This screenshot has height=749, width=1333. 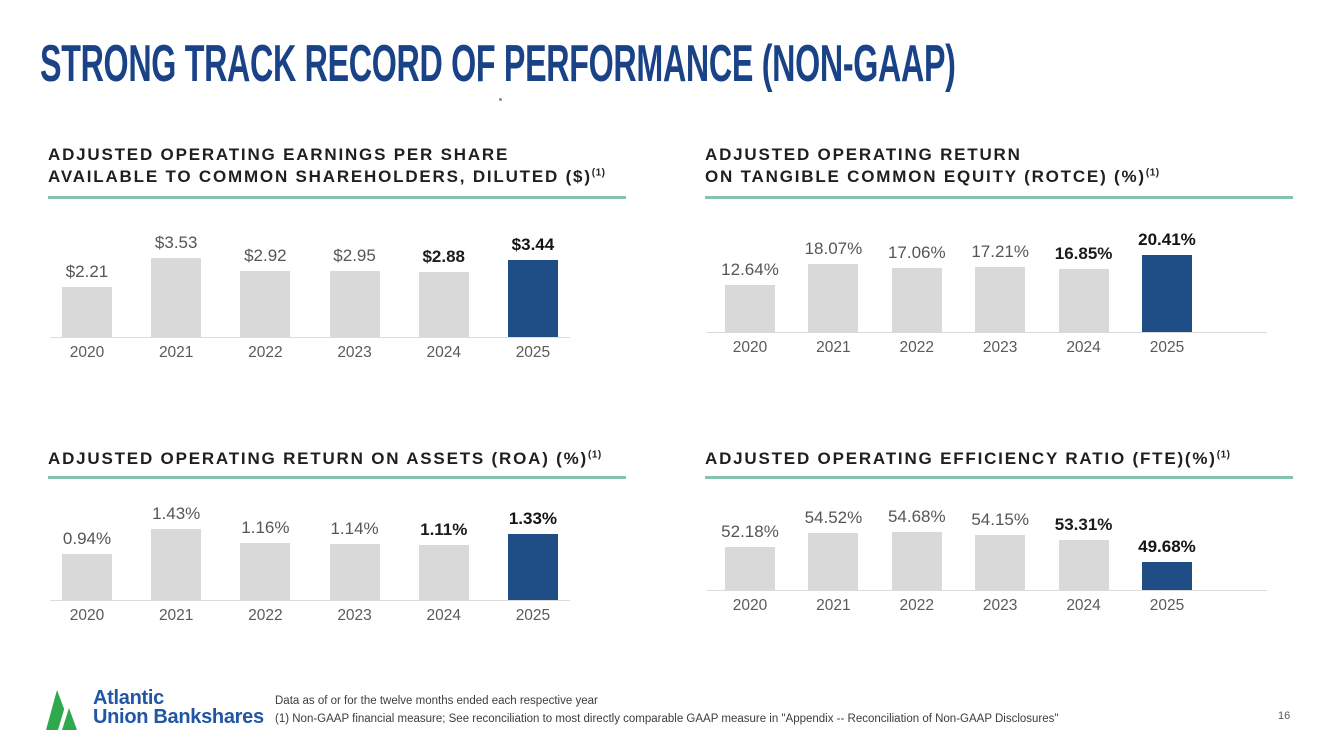 What do you see at coordinates (265, 559) in the screenshot?
I see `bar-column: 1.16%` at bounding box center [265, 559].